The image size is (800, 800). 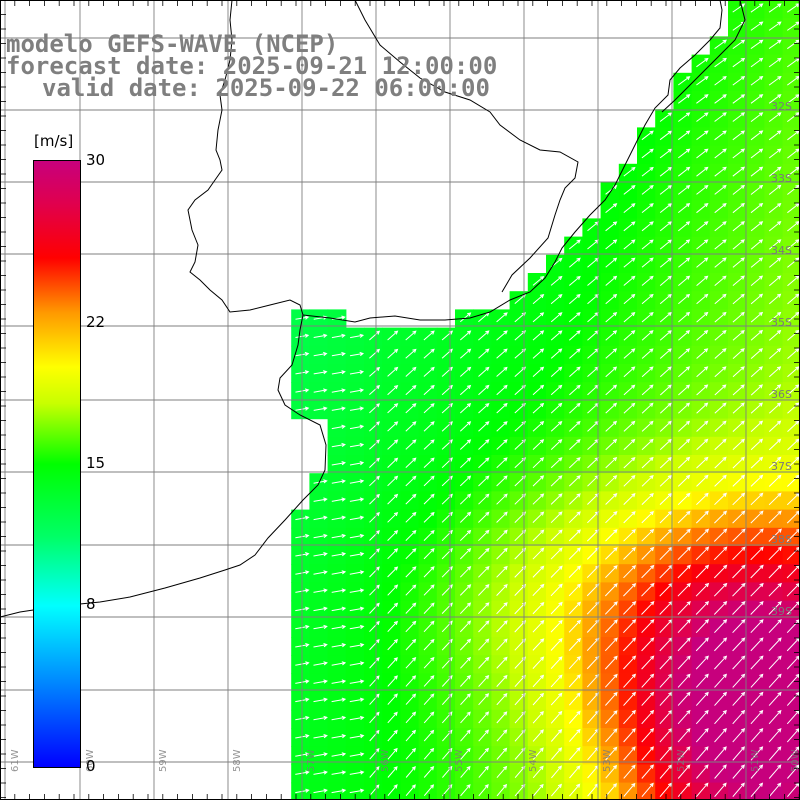 What do you see at coordinates (781, 539) in the screenshot?
I see `latitude-label: 38S` at bounding box center [781, 539].